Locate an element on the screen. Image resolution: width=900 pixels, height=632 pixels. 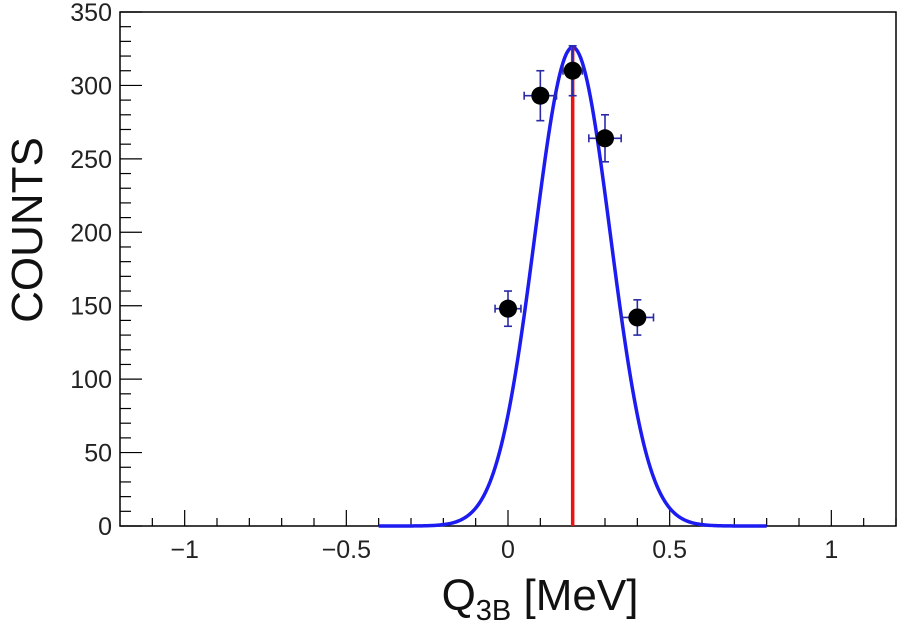
x-axis-title: Q3B [MeV] is located at coordinates (540, 599).